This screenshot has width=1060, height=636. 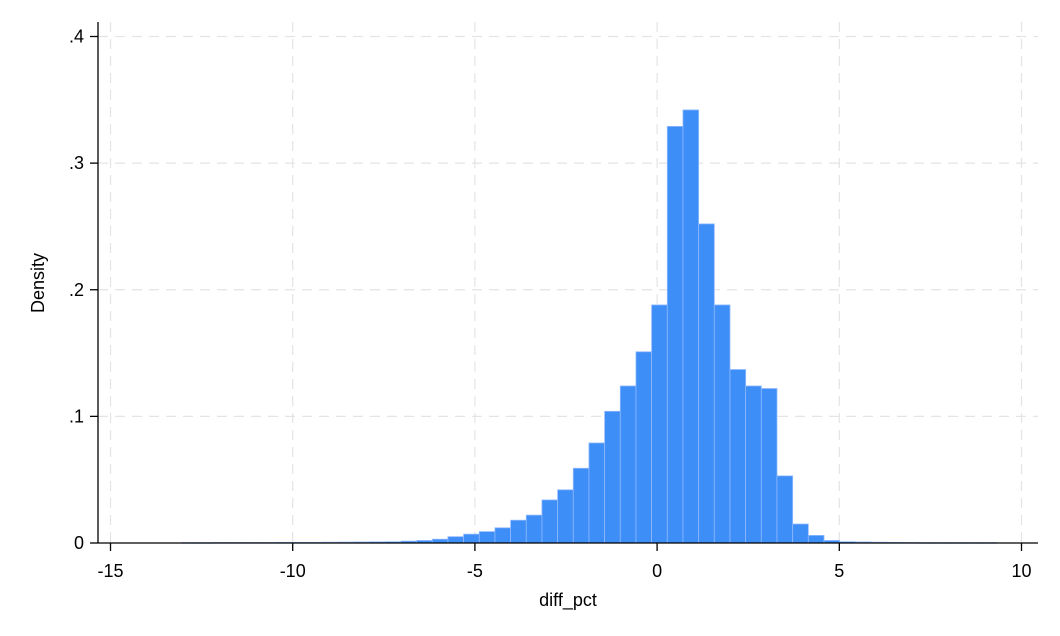 What do you see at coordinates (110, 571) in the screenshot?
I see `x-tick-label: -15` at bounding box center [110, 571].